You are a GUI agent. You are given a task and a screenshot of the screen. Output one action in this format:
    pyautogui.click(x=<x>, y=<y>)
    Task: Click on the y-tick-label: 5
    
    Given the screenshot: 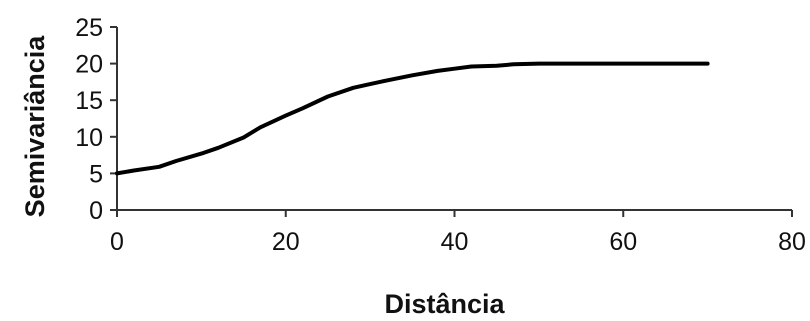 What is the action you would take?
    pyautogui.click(x=96, y=174)
    